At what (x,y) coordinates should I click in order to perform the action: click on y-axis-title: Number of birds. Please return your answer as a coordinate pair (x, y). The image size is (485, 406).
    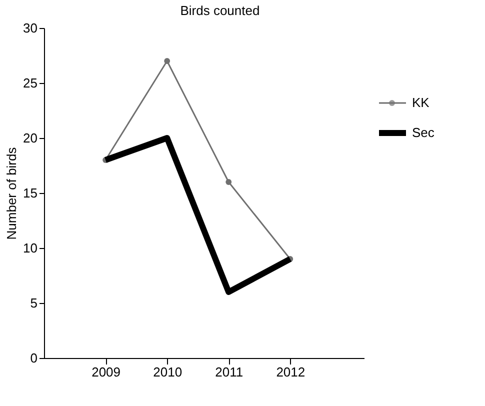
    Looking at the image, I should click on (12, 193).